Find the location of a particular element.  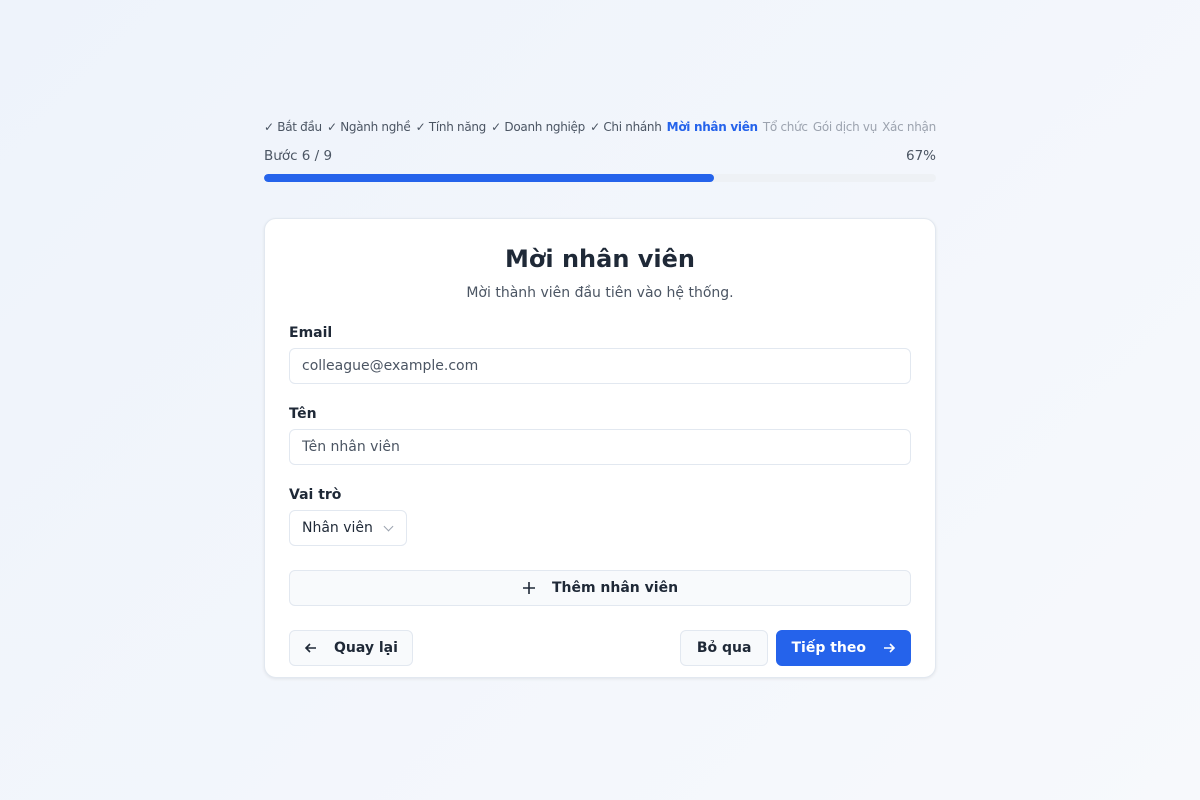

name-input is located at coordinates (600, 447).